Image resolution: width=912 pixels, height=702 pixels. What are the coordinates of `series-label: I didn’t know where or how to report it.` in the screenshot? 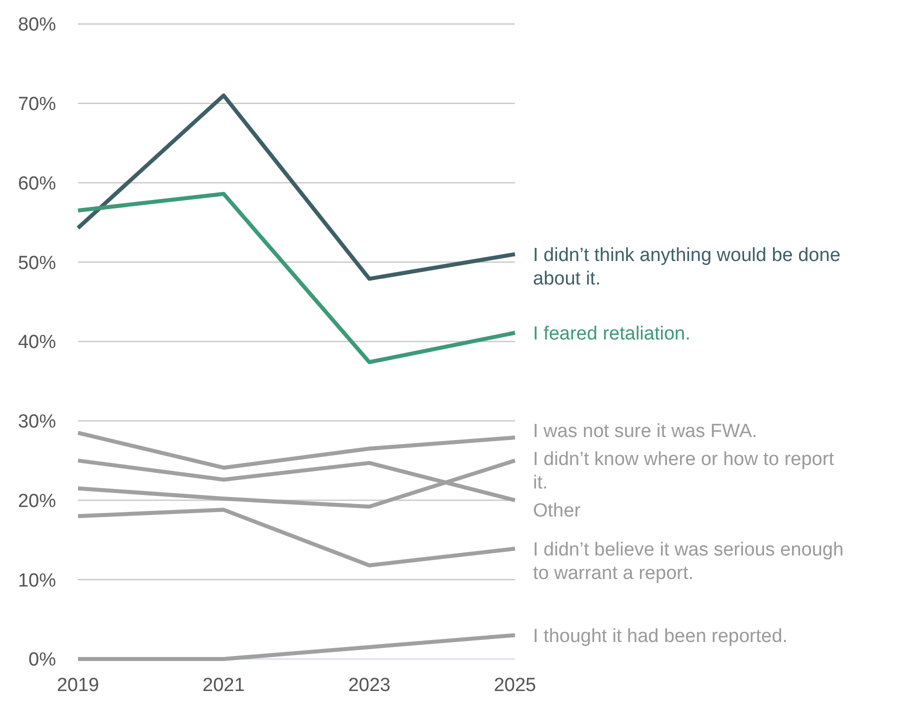 It's located at (684, 471).